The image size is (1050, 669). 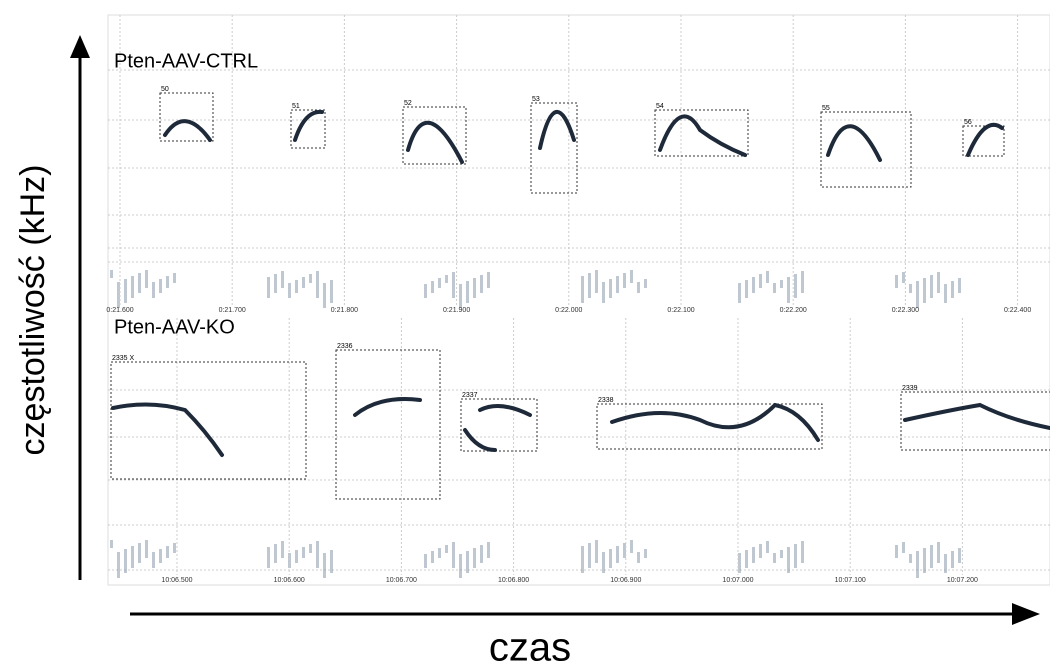 I want to click on time-label: 0:21.800, so click(x=344, y=310).